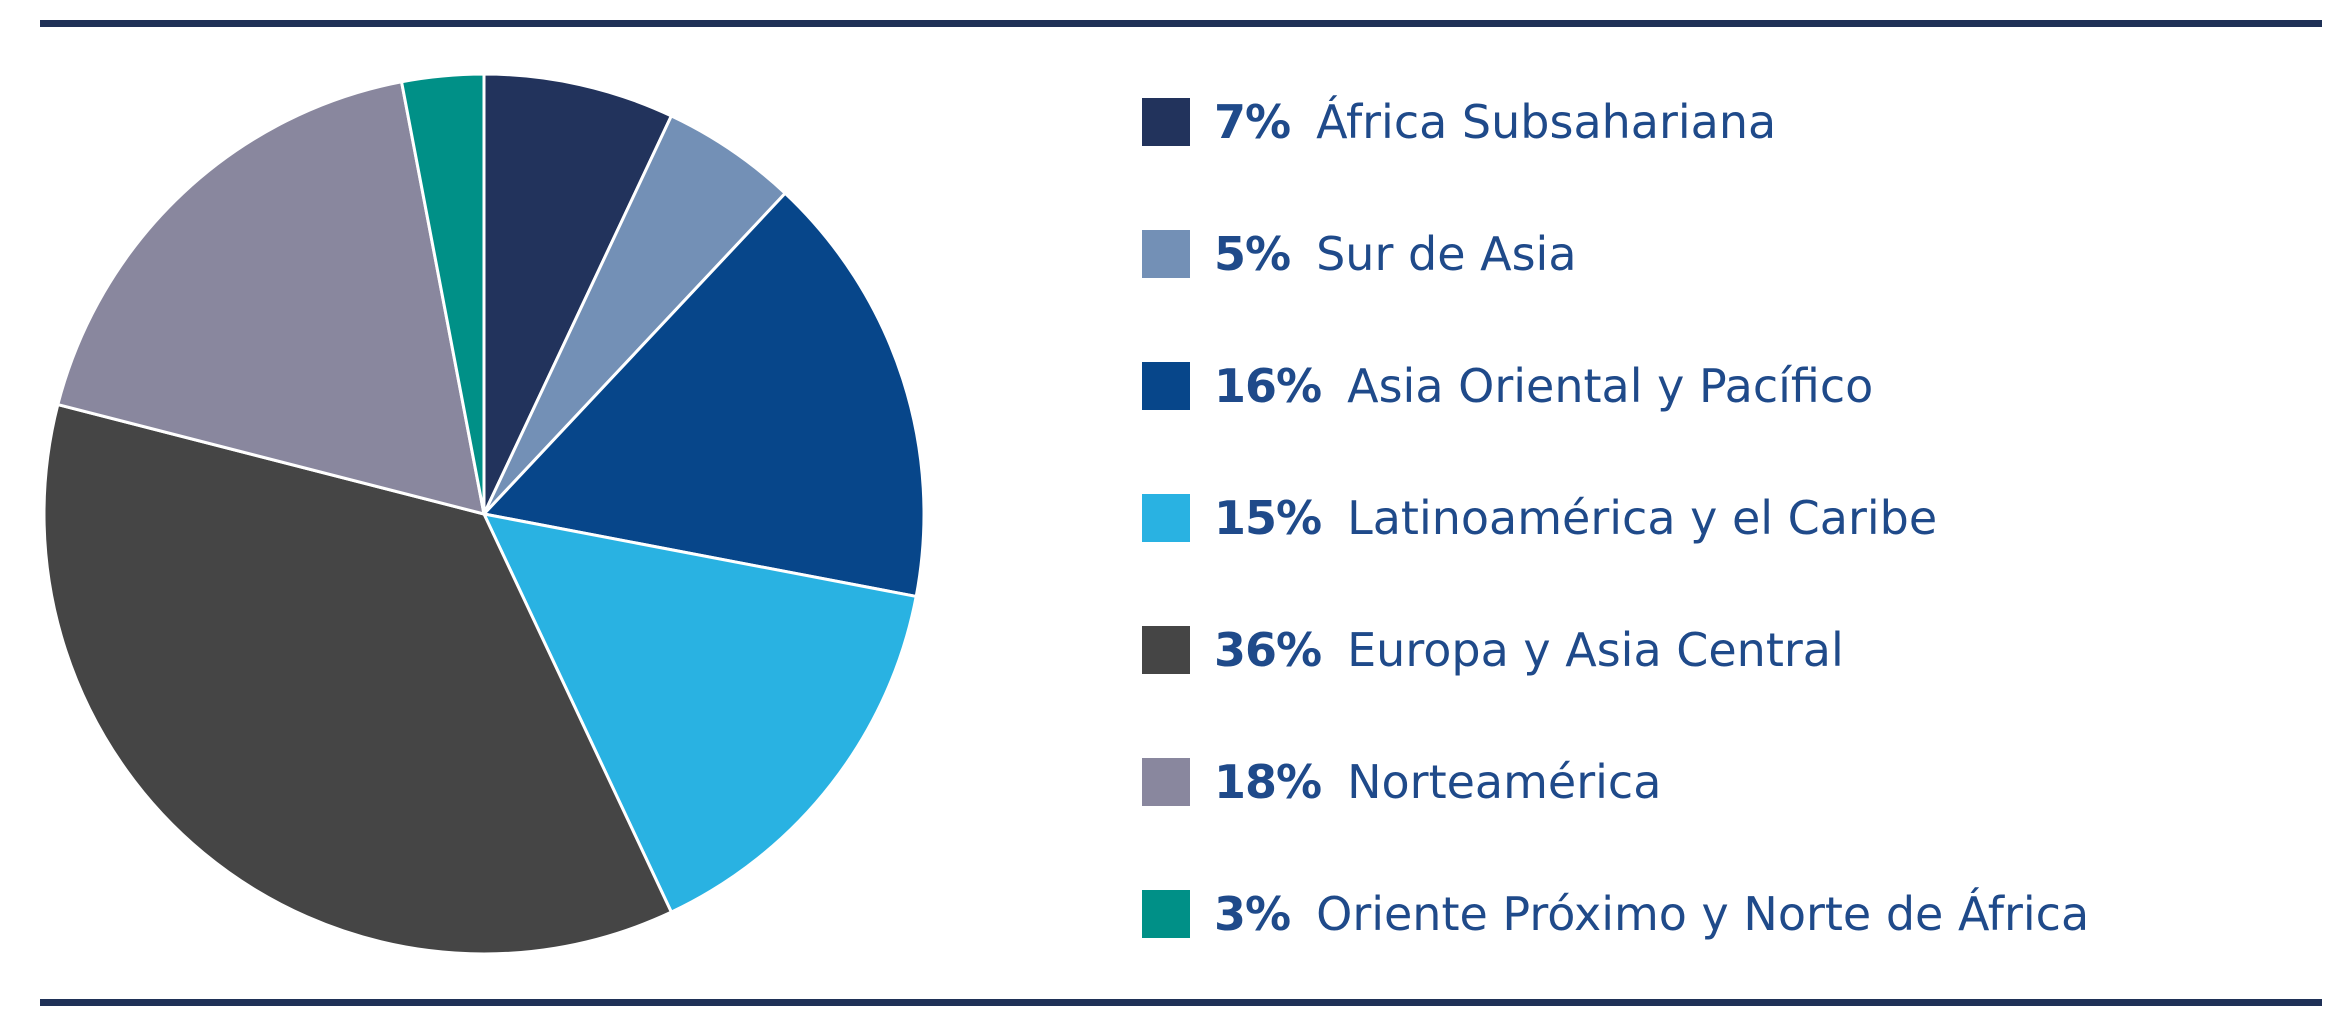 Image resolution: width=2333 pixels, height=1024 pixels. I want to click on legend-item: 5% Sur de Asia, so click(1615, 290).